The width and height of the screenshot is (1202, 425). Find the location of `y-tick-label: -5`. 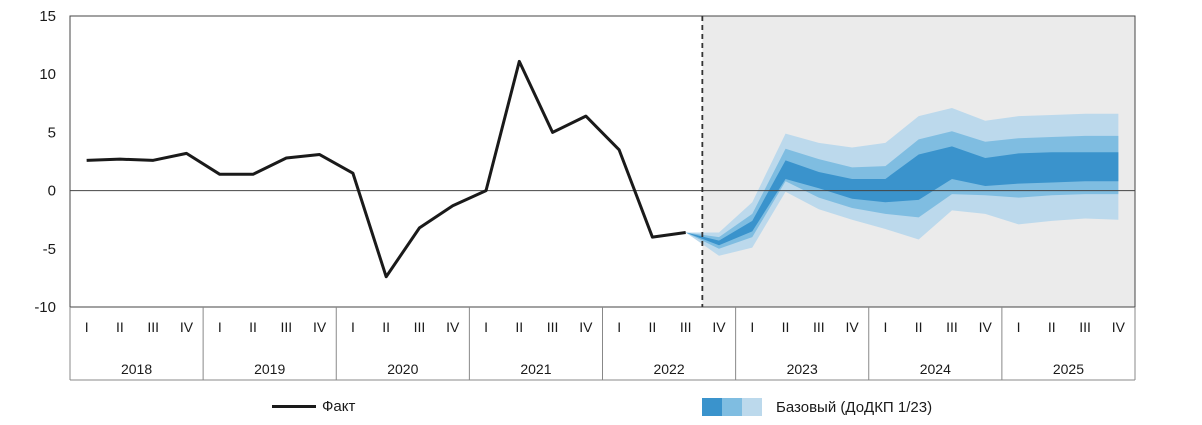

y-tick-label: -5 is located at coordinates (49, 249).